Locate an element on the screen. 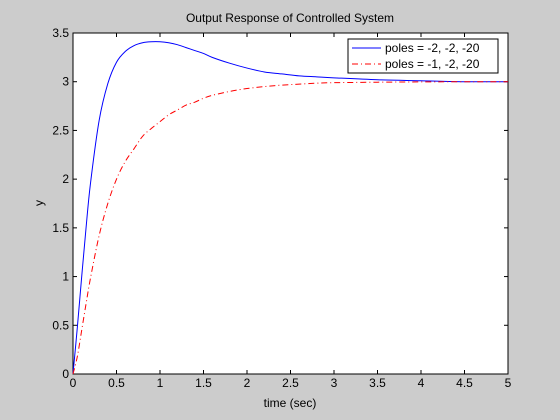  y-tick-label: 3 is located at coordinates (65, 82).